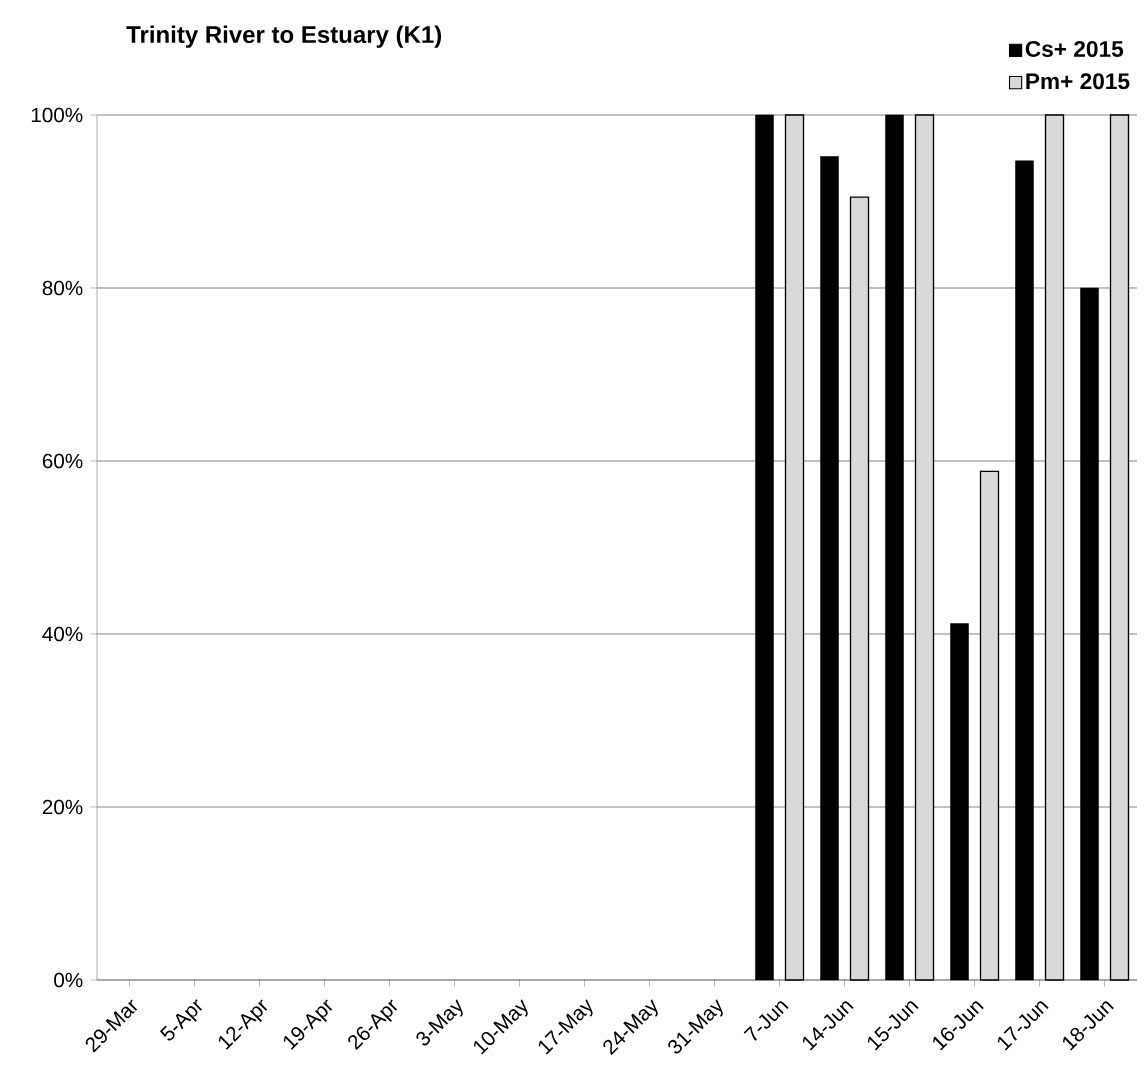 Image resolution: width=1146 pixels, height=1078 pixels. What do you see at coordinates (62, 288) in the screenshot?
I see `y-tick-label: 80%` at bounding box center [62, 288].